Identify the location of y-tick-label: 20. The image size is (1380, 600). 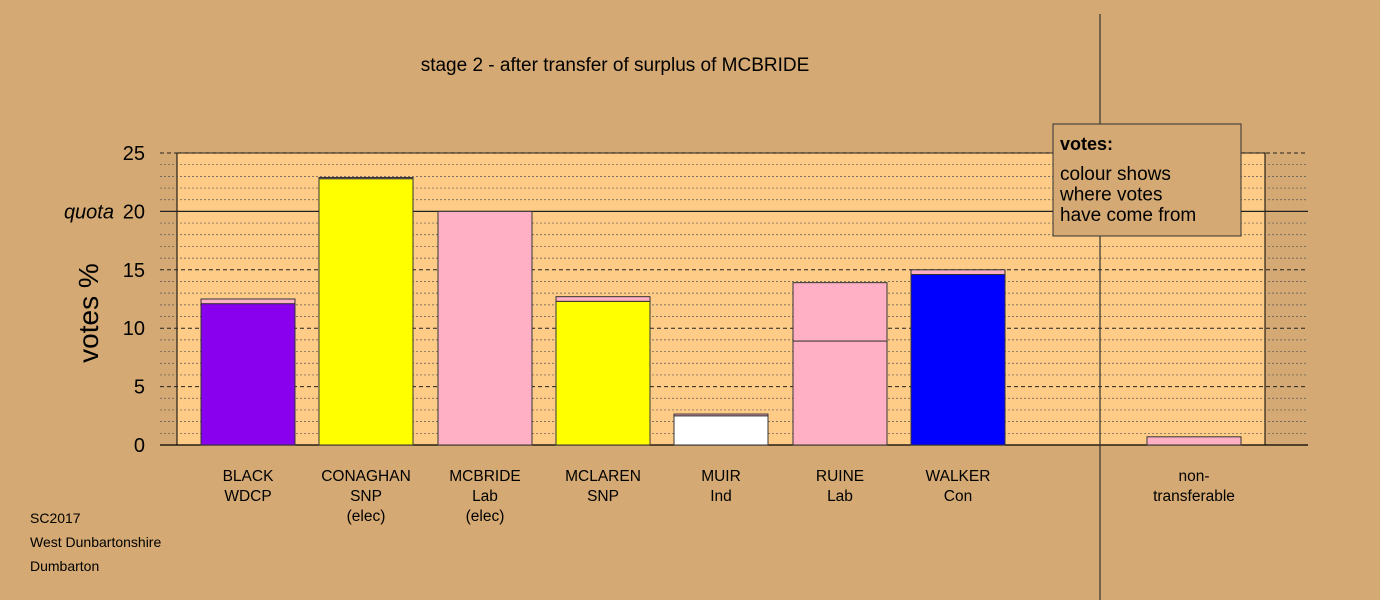
(134, 212).